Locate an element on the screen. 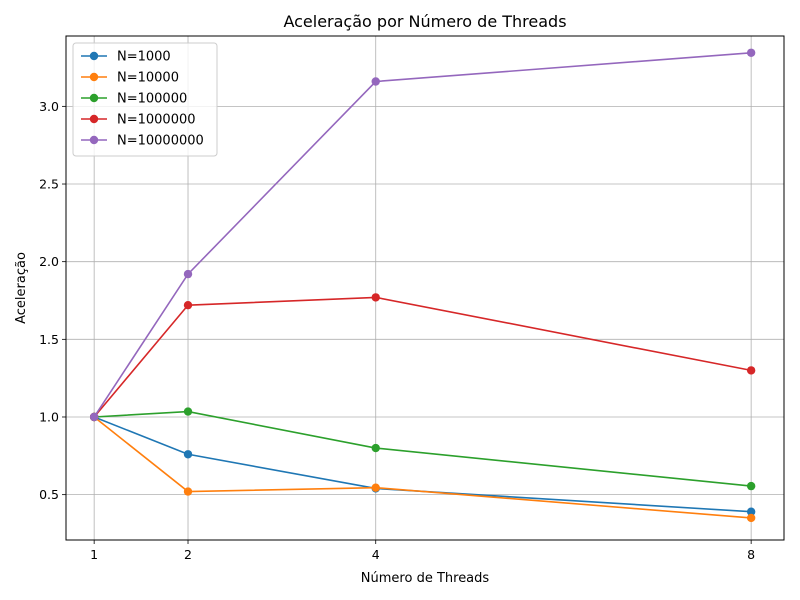 This screenshot has height=600, width=800. legend-item: N=1000 is located at coordinates (126, 57).